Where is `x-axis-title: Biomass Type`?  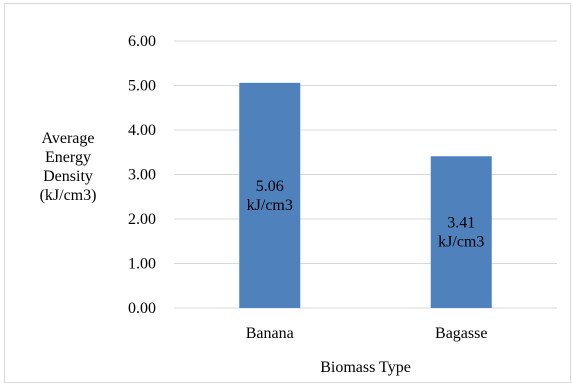 x-axis-title: Biomass Type is located at coordinates (365, 367).